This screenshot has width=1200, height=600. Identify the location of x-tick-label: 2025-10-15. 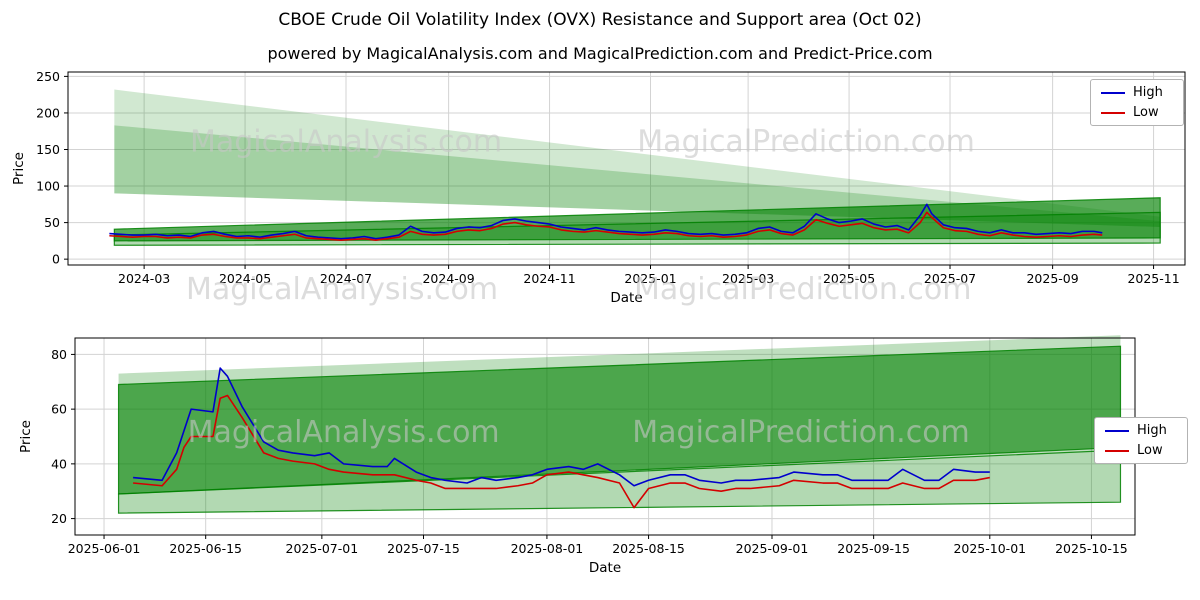
(1091, 548).